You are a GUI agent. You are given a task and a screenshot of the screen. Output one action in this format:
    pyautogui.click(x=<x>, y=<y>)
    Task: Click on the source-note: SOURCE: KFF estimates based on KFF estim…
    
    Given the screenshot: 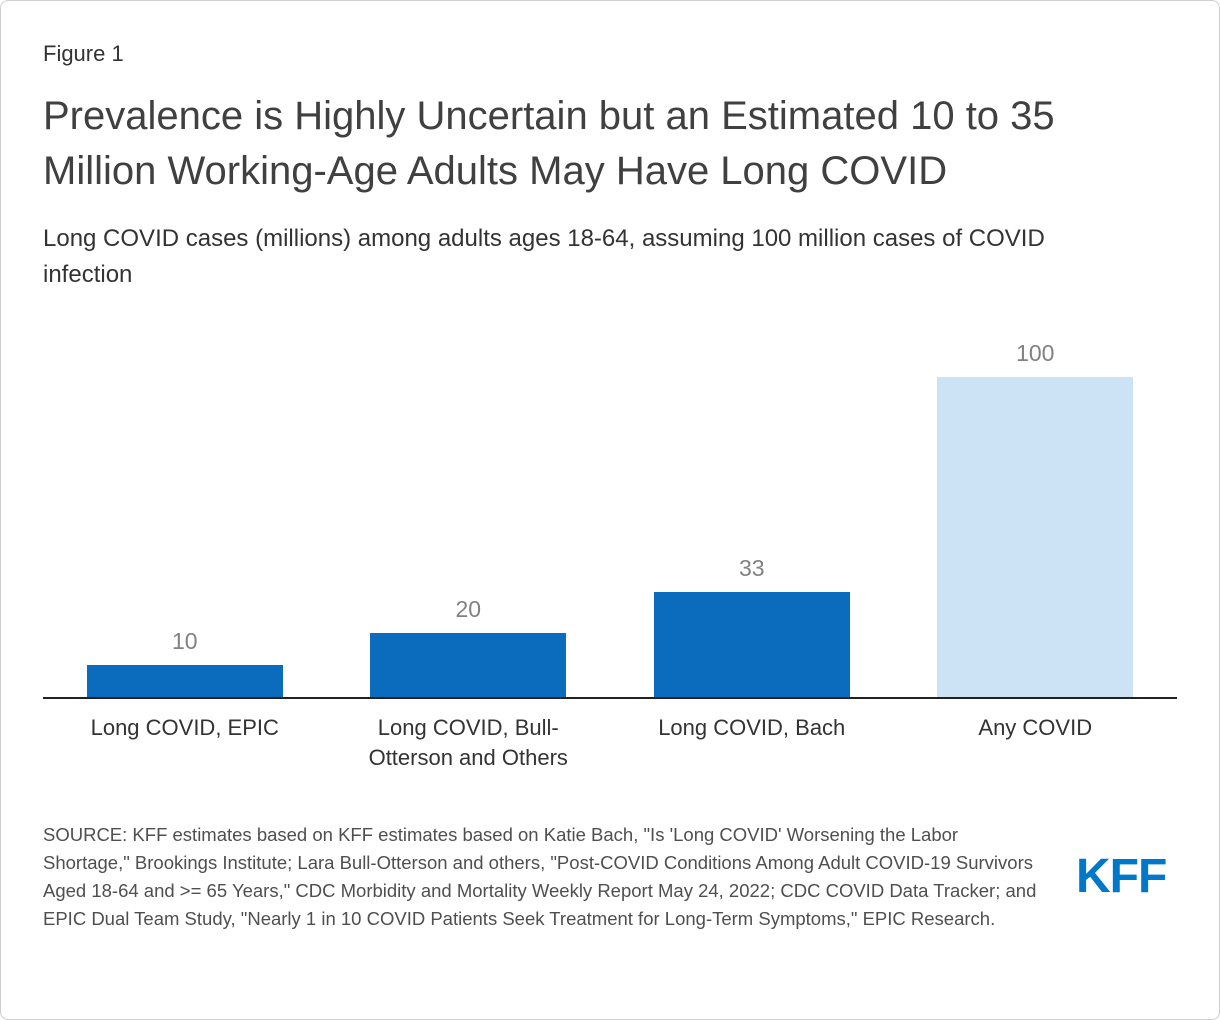 What is the action you would take?
    pyautogui.click(x=540, y=876)
    